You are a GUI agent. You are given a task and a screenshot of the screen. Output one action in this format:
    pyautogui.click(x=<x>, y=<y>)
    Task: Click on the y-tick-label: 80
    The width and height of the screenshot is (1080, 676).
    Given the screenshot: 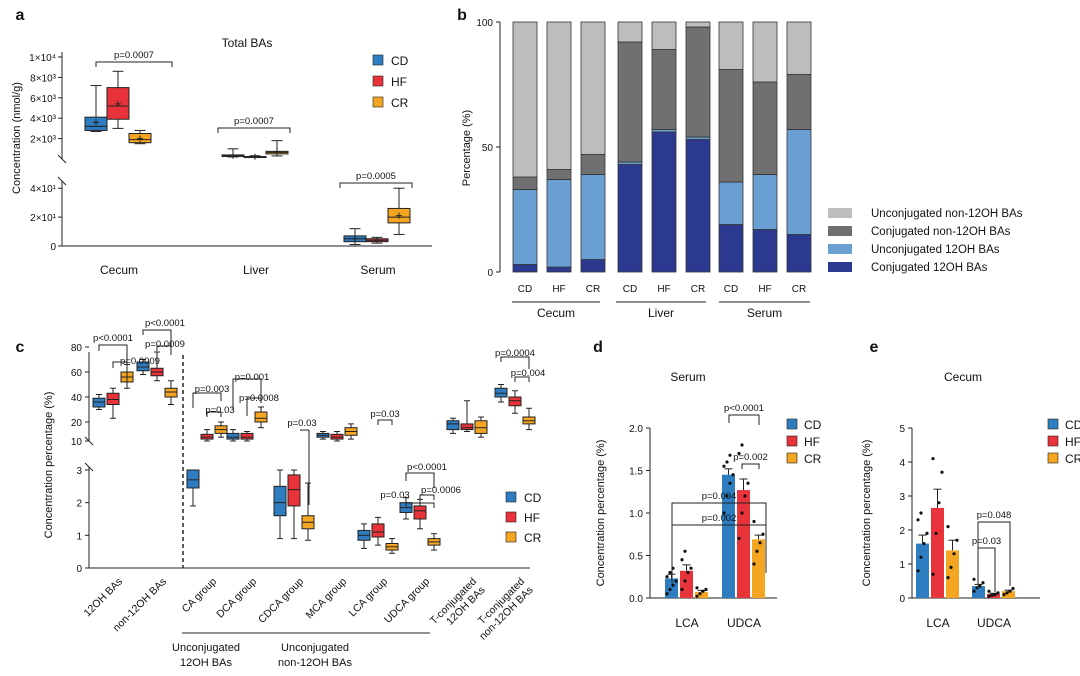 What is the action you would take?
    pyautogui.click(x=77, y=348)
    